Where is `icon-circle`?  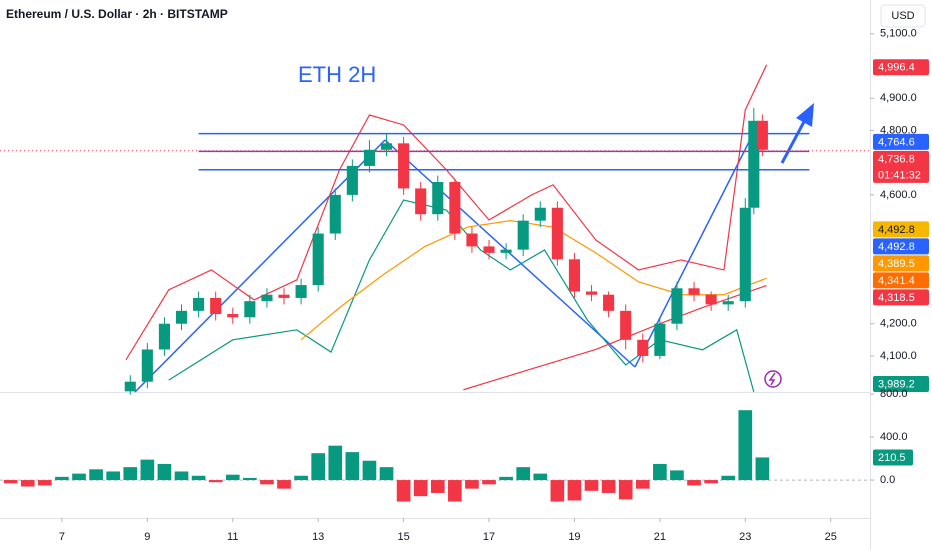
icon-circle is located at coordinates (773, 379).